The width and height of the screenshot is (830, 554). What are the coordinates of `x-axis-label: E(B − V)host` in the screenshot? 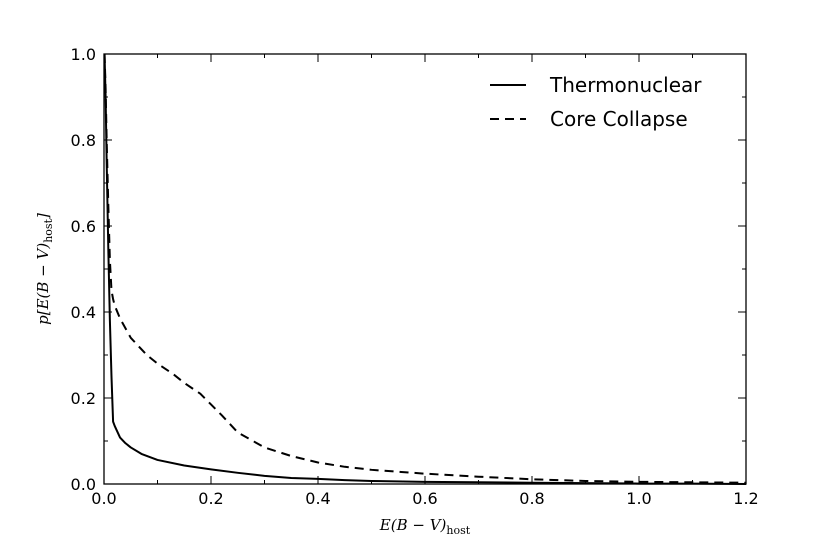 It's located at (425, 526).